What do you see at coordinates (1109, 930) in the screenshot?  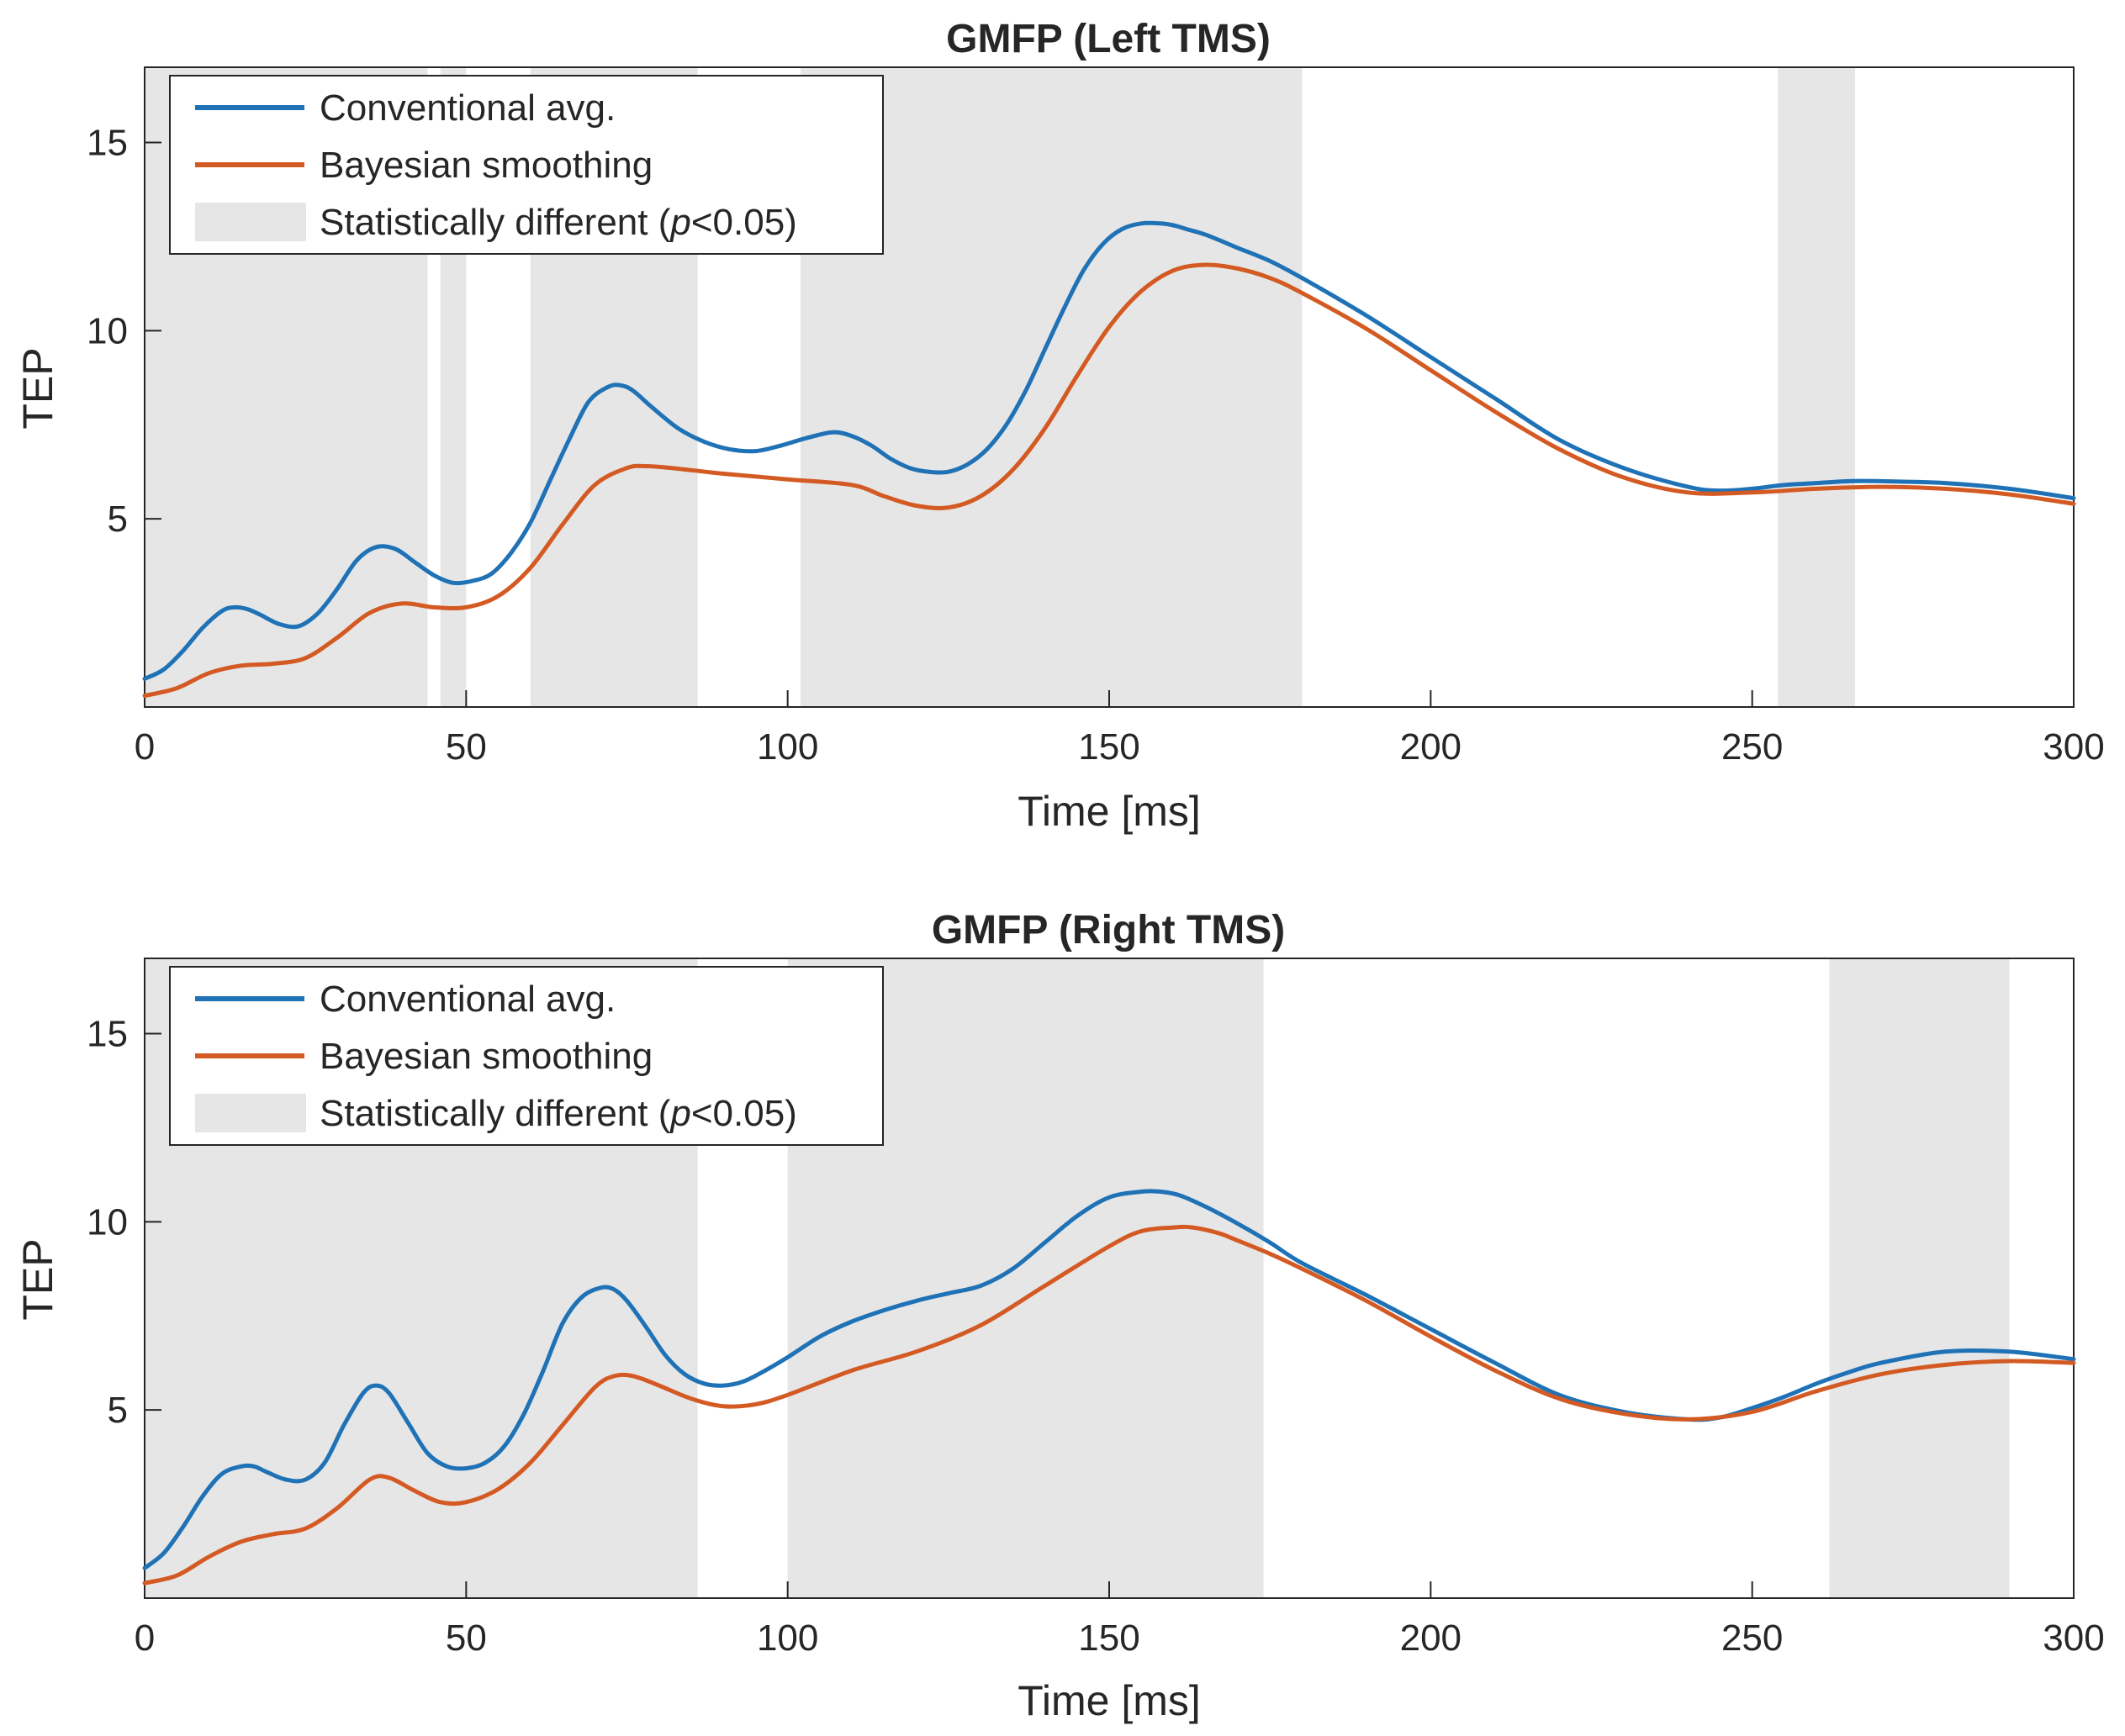 I see `chart-title: GMFP (Right TMS)` at bounding box center [1109, 930].